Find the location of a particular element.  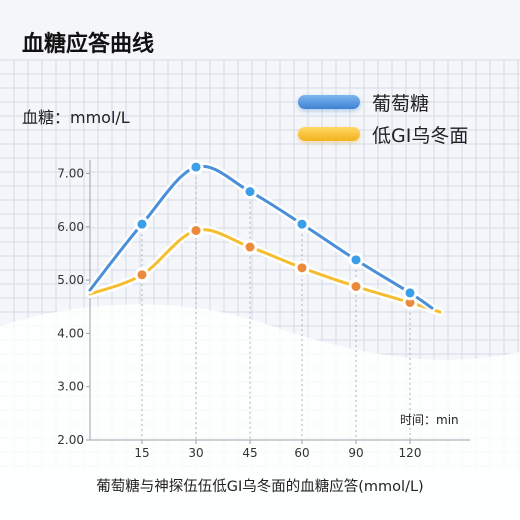

legend-label-glucose: 葡萄糖 is located at coordinates (401, 103).